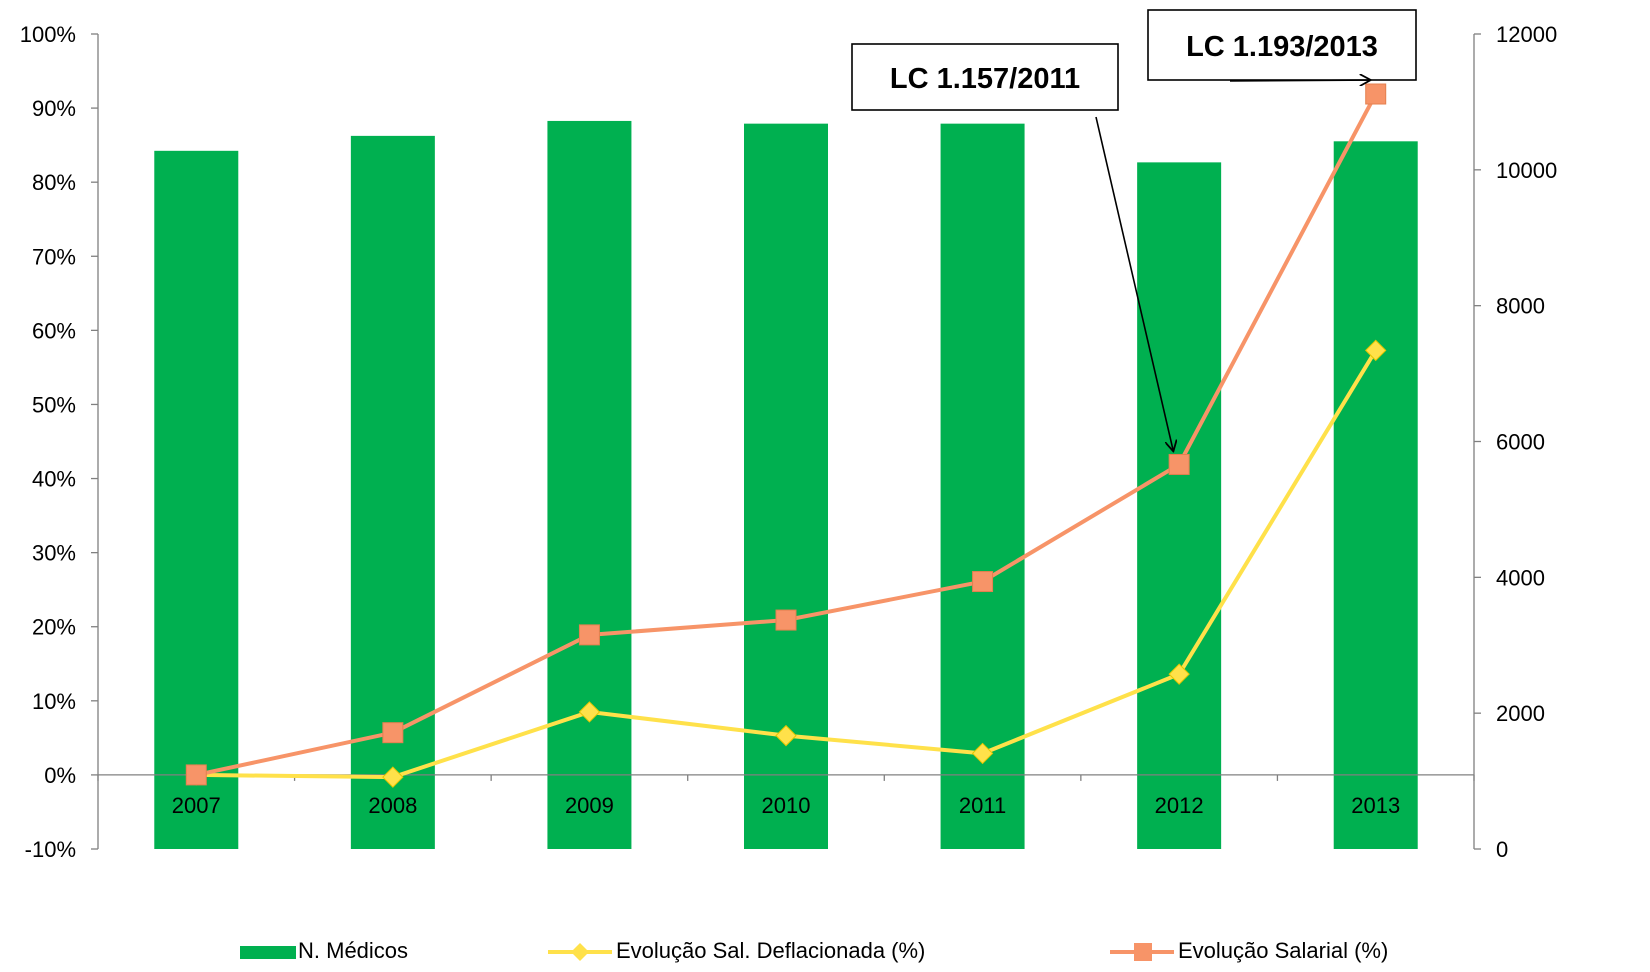 This screenshot has width=1650, height=972. Describe the element at coordinates (983, 582) in the screenshot. I see `data-point-1-2011` at that location.